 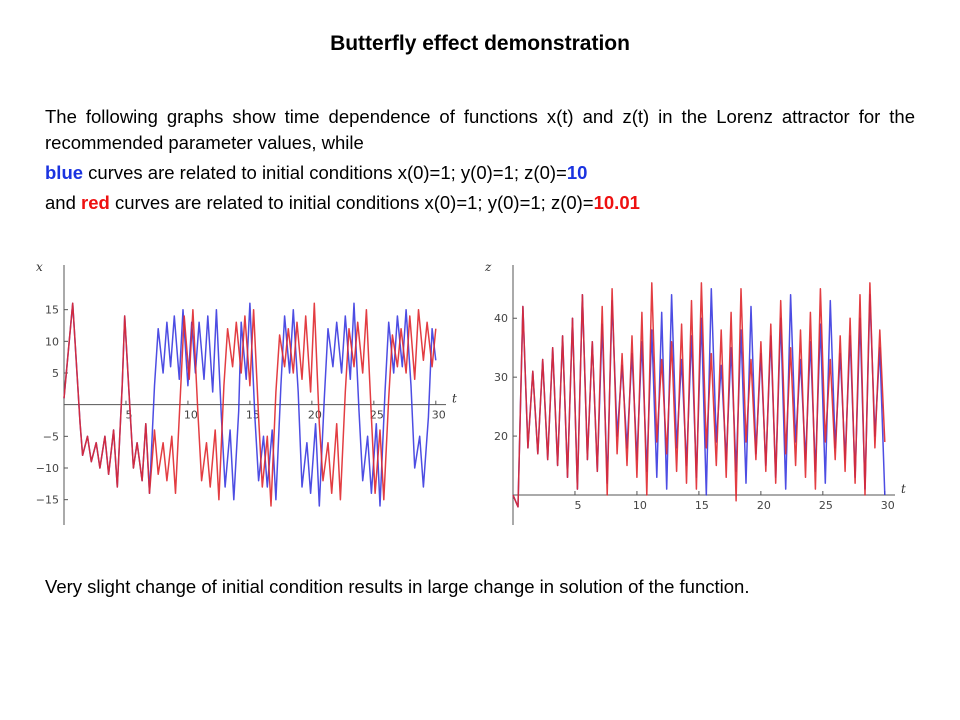 What do you see at coordinates (52, 310) in the screenshot?
I see `y-tick-label: 15` at bounding box center [52, 310].